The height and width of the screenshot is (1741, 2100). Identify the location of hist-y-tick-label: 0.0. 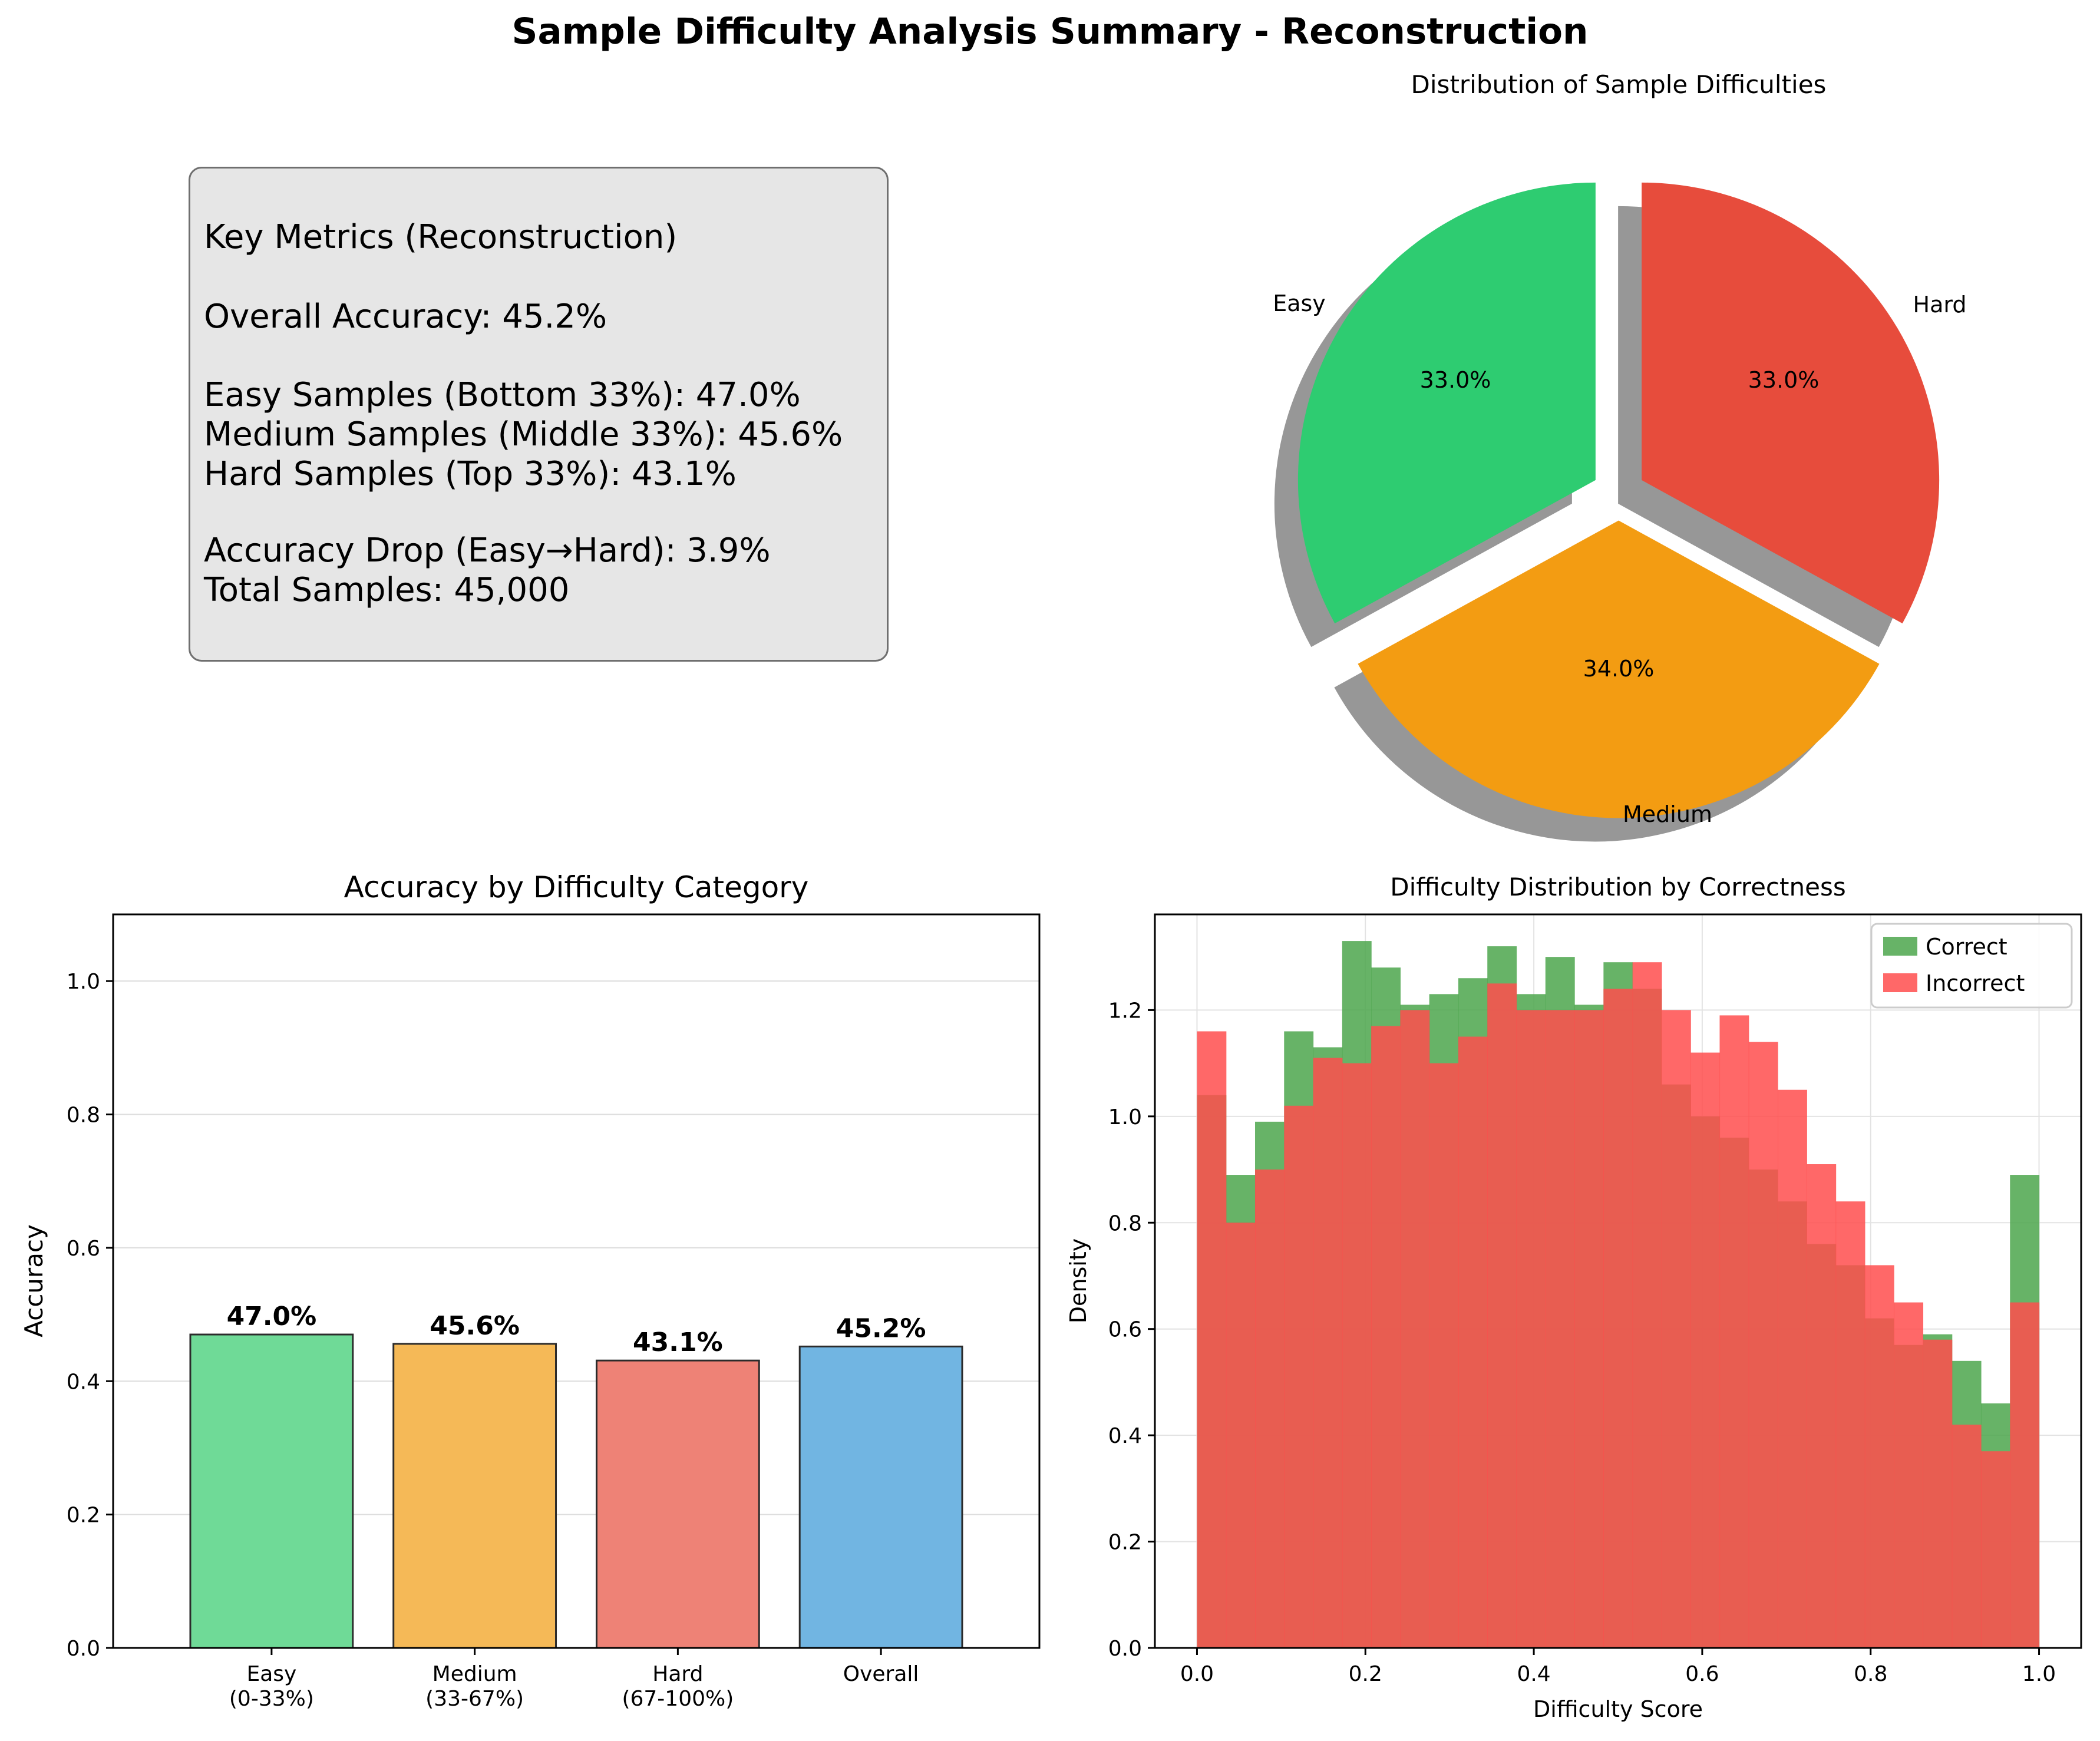
(1125, 1649).